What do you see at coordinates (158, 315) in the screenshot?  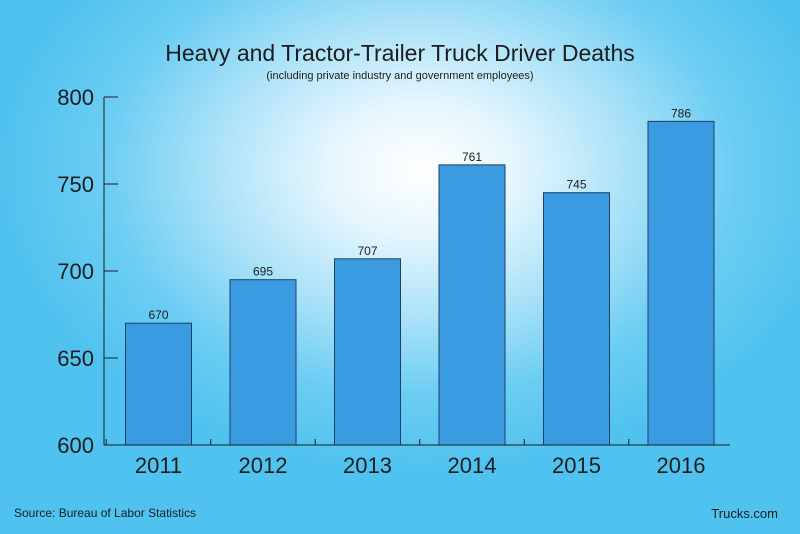 I see `data-label-2011: 670` at bounding box center [158, 315].